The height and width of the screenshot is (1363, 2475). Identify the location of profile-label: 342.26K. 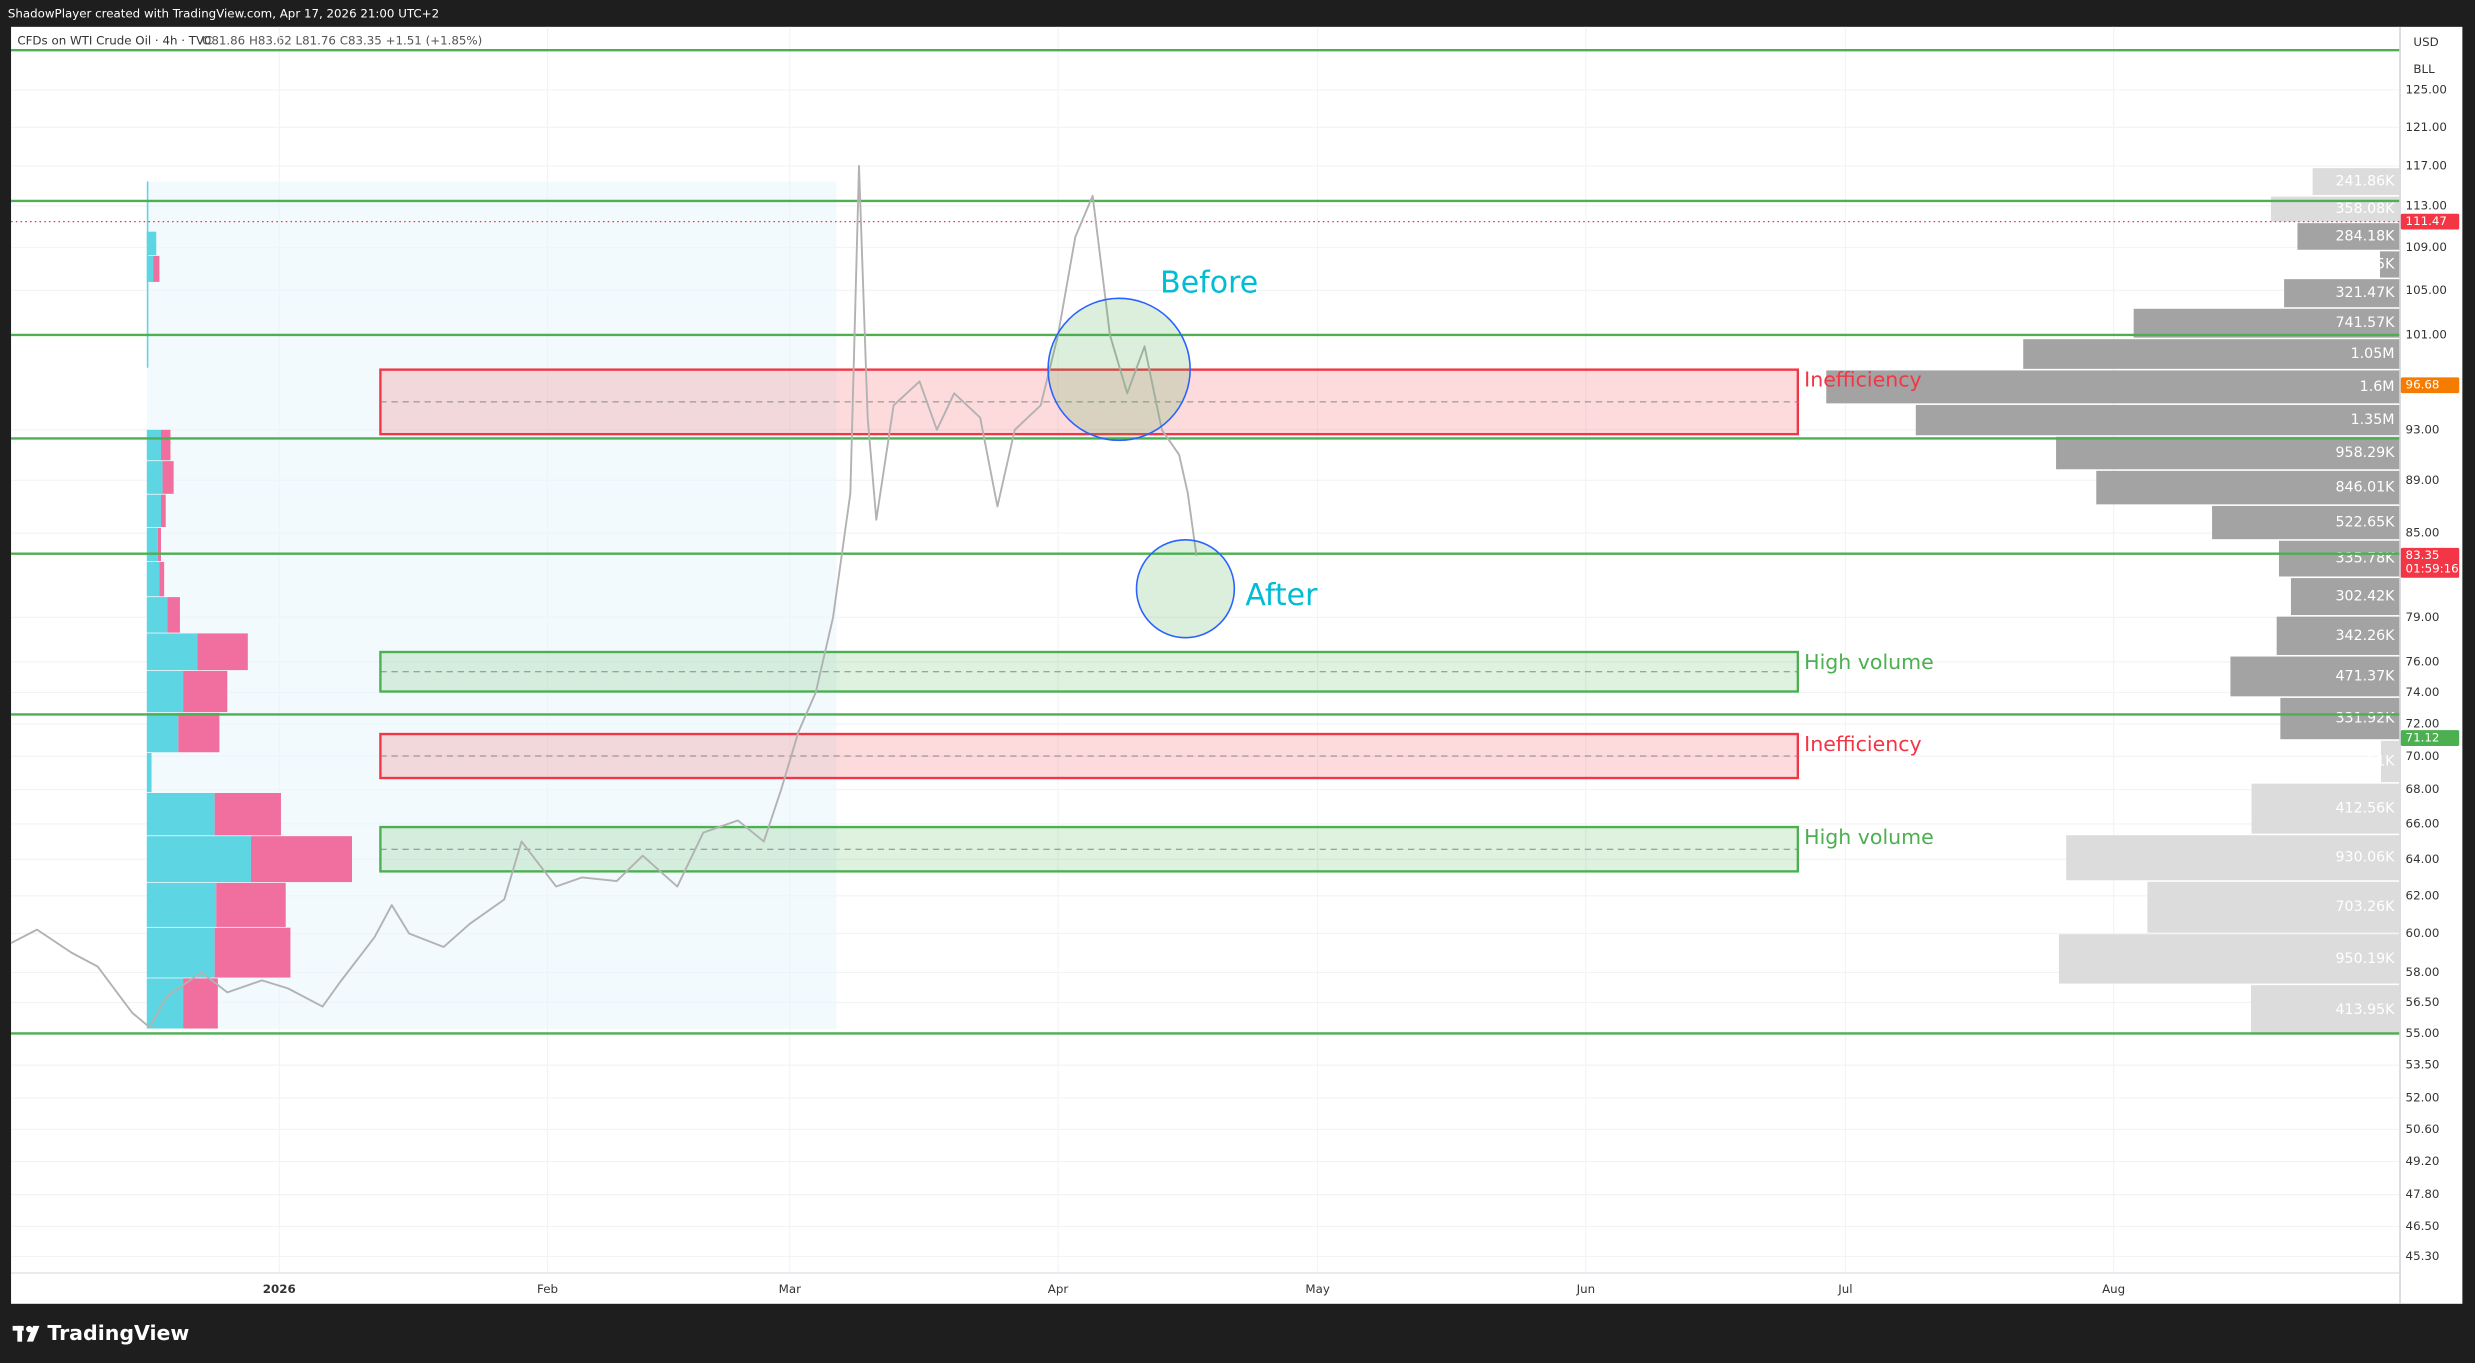
(2366, 636).